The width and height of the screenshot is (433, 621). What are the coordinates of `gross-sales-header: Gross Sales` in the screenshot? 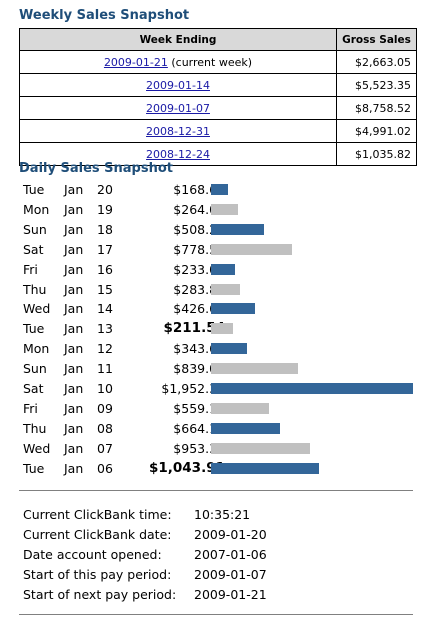 It's located at (376, 39).